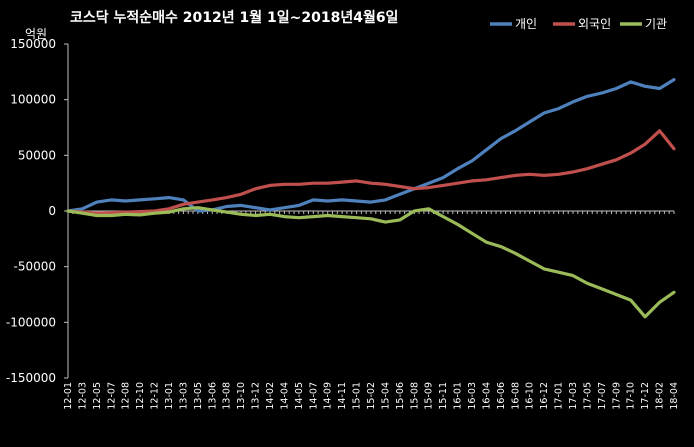  Describe the element at coordinates (385, 396) in the screenshot. I see `x-tick-label: 15-04` at that location.